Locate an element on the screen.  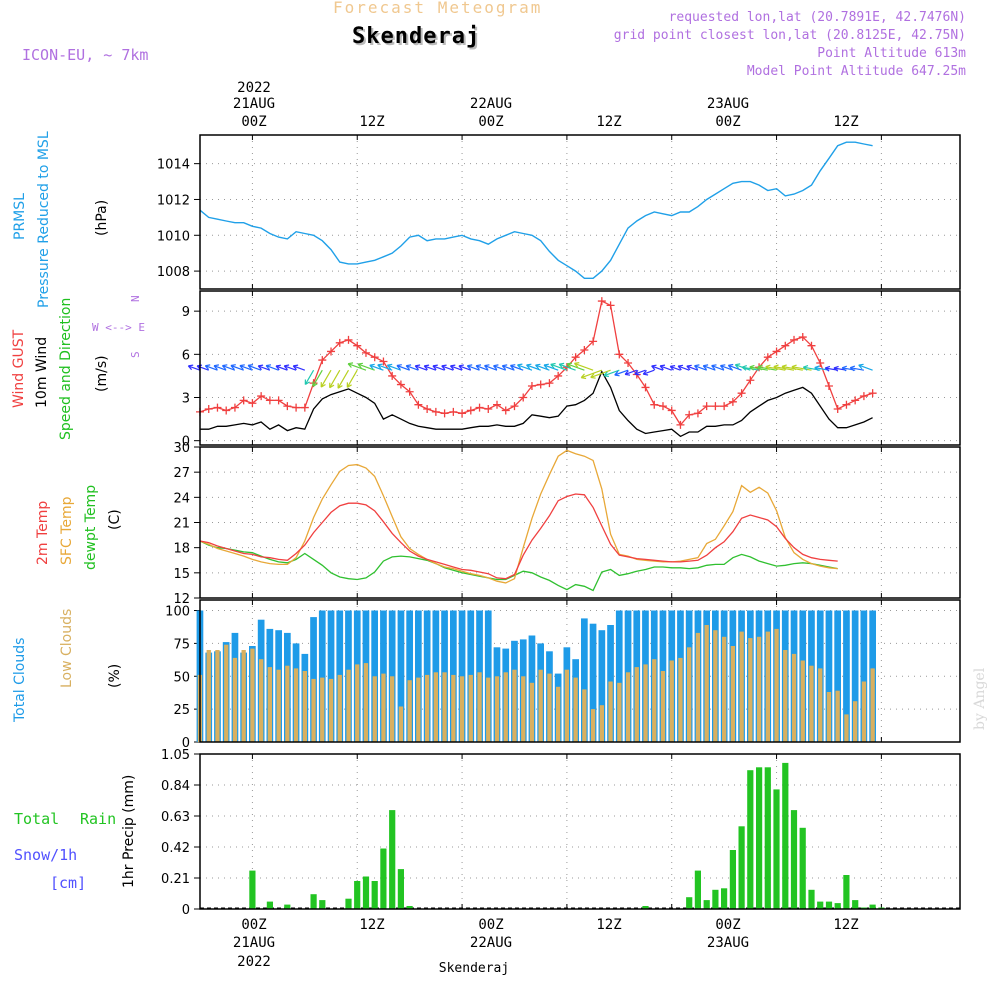
precip-ytick-label-0: 0 is located at coordinates (186, 910).